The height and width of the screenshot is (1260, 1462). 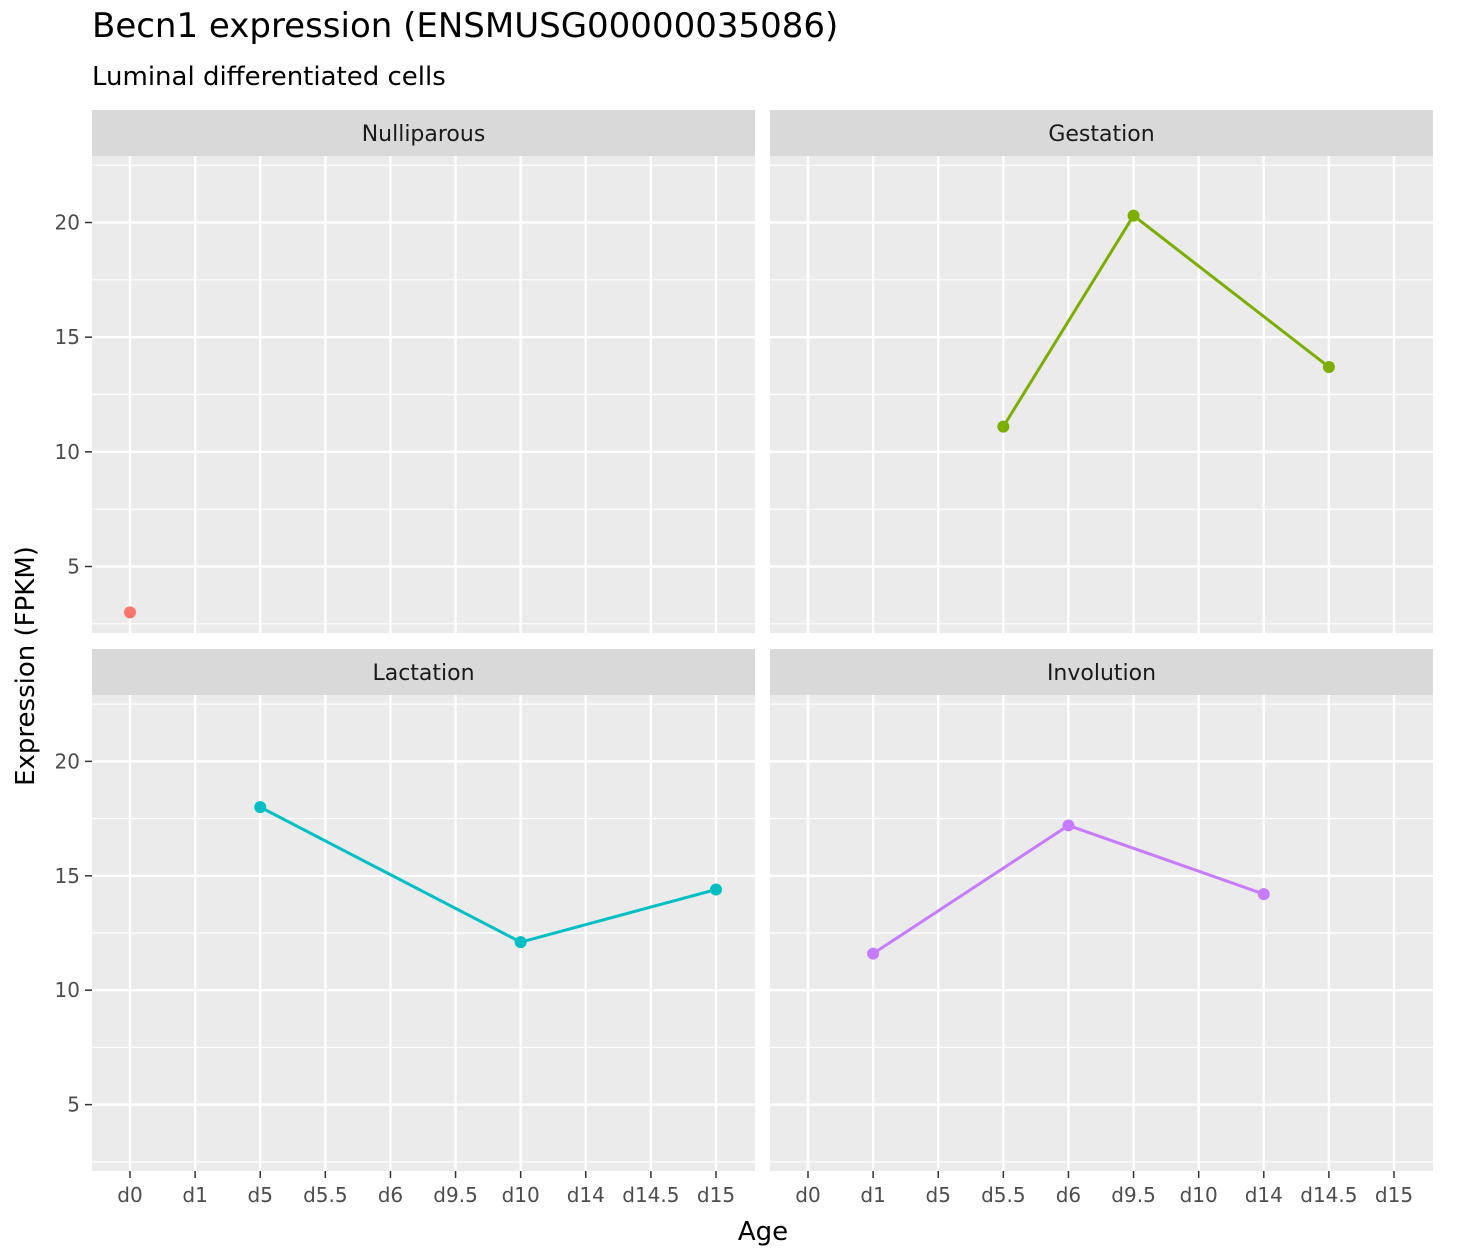 I want to click on facet-label-gestation: Gestation, so click(x=1101, y=134).